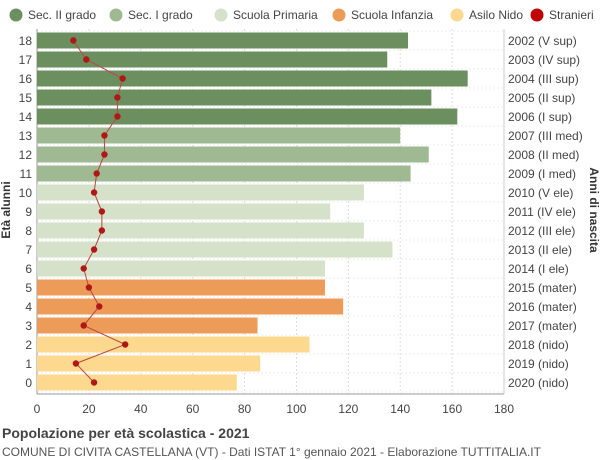  I want to click on age-tick-label: 0, so click(28, 383).